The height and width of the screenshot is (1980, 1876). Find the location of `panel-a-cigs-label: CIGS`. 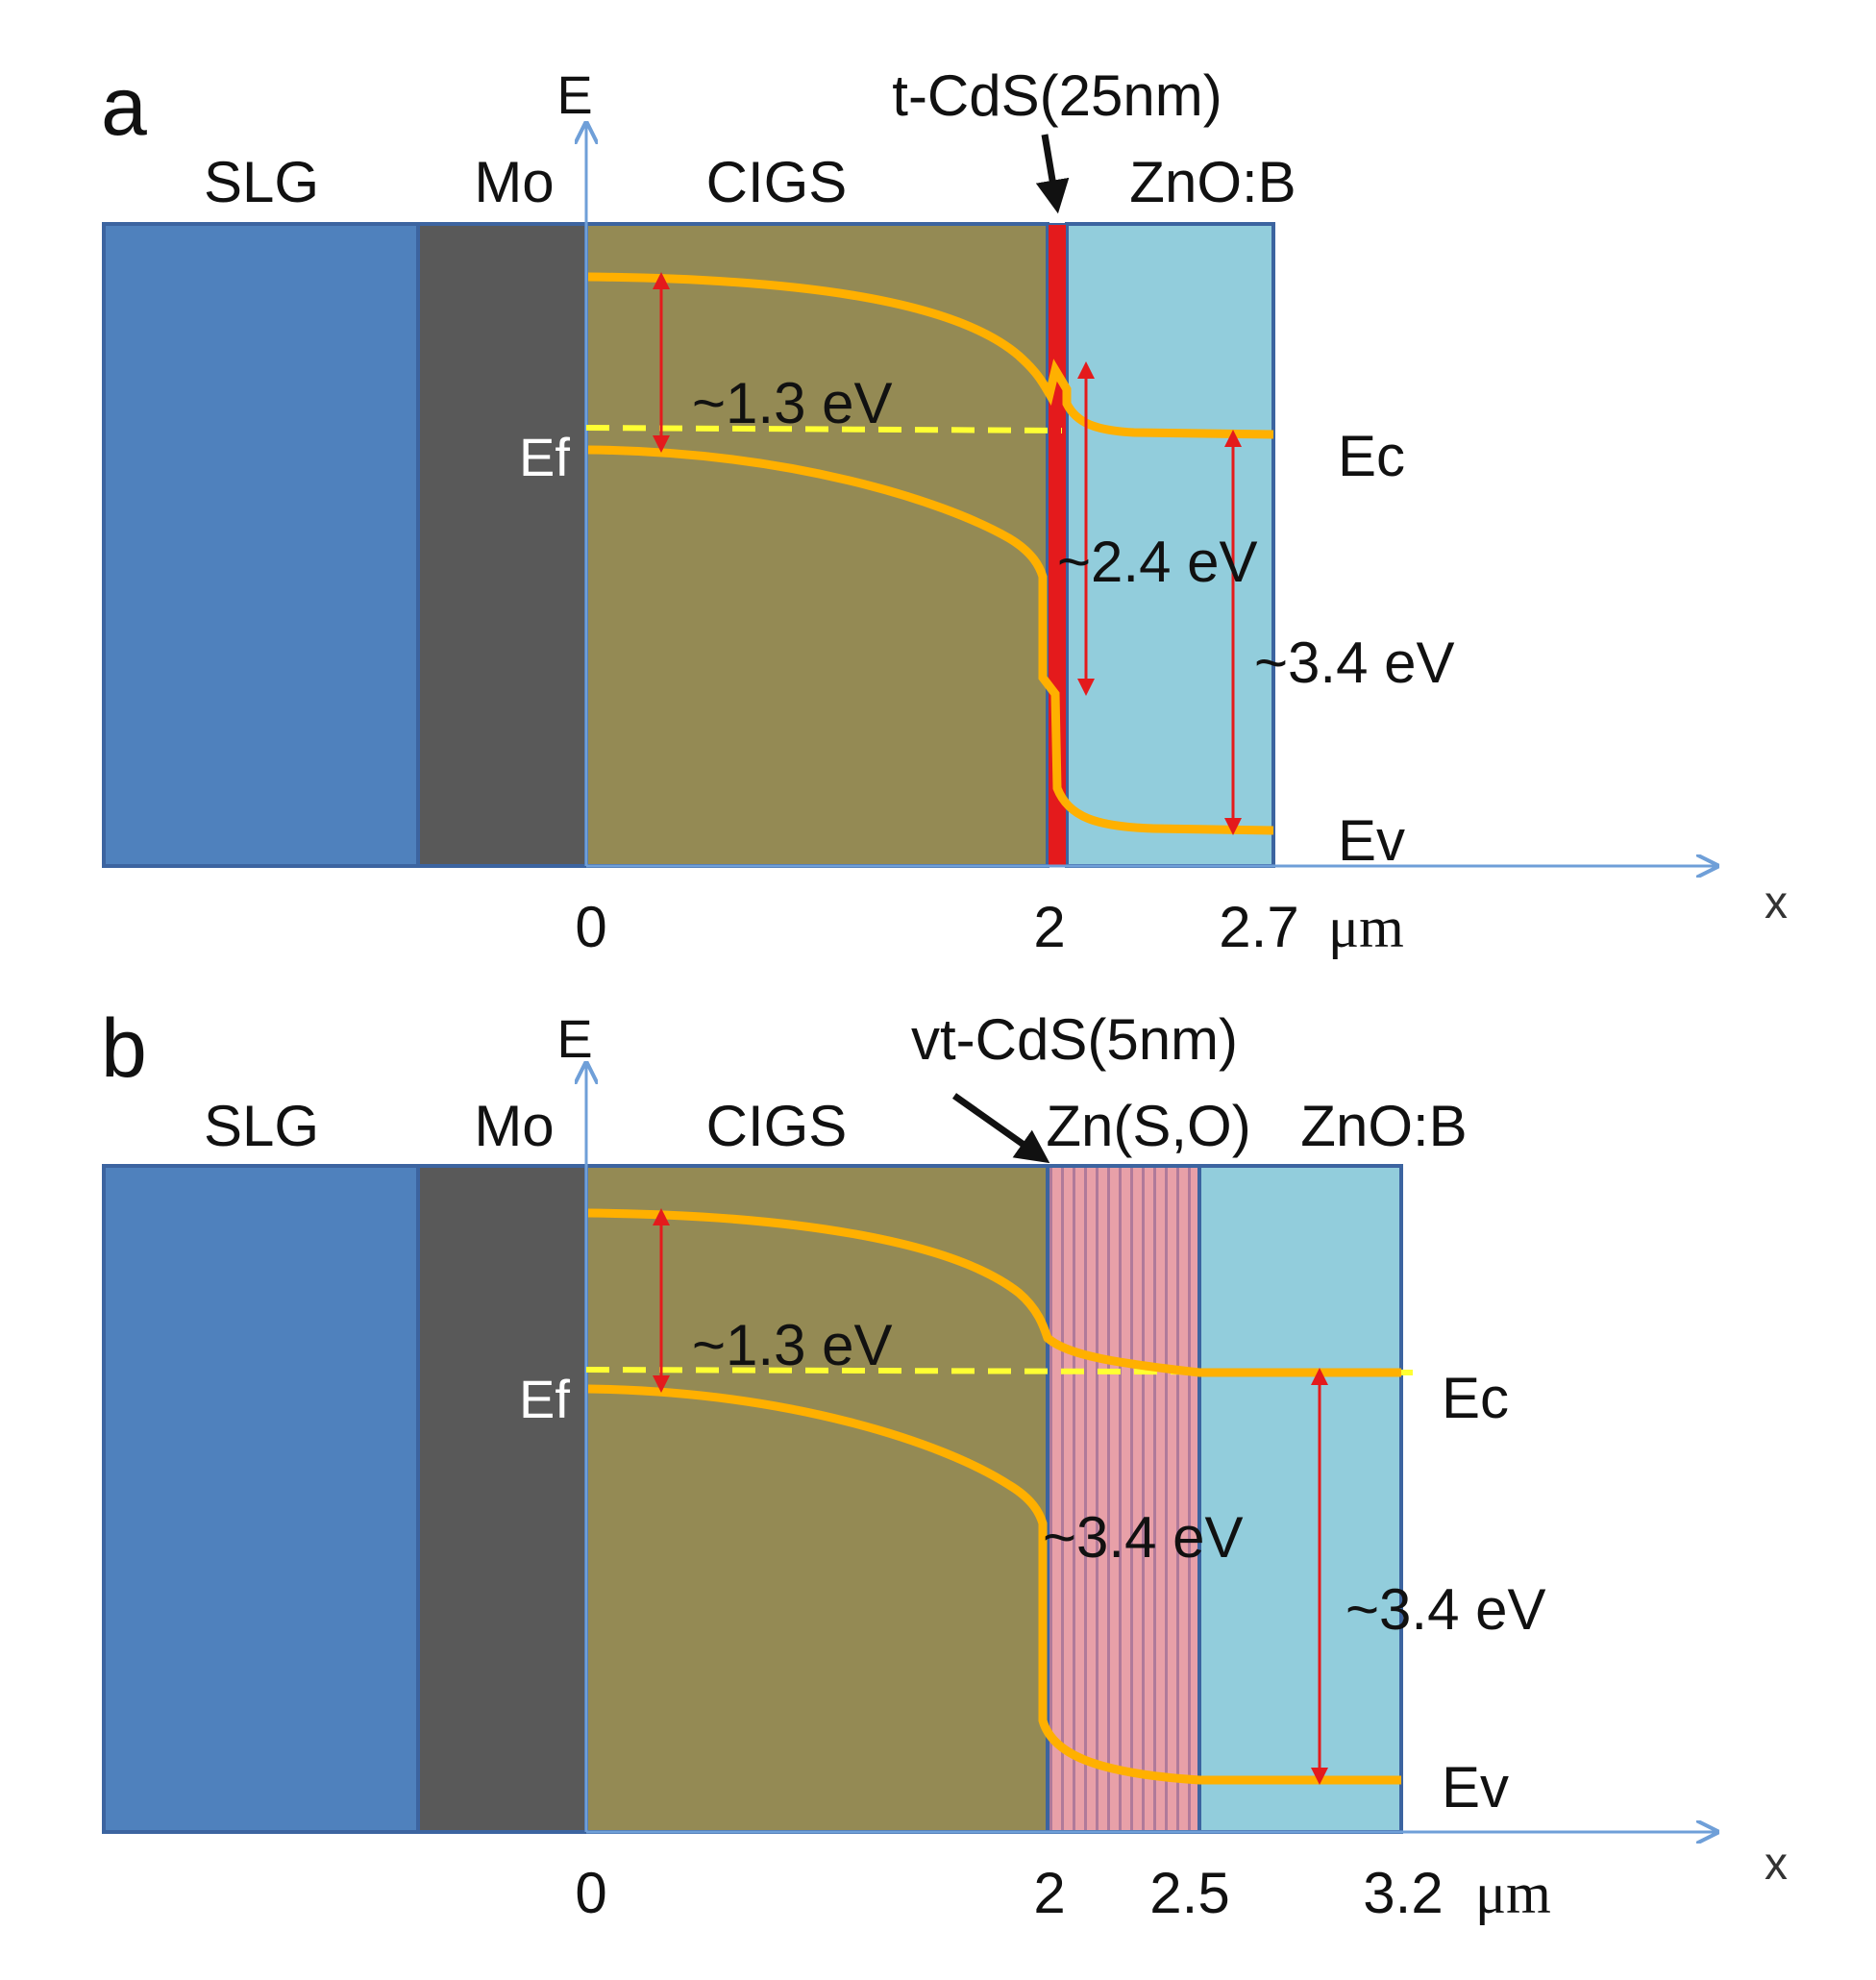

panel-a-cigs-label: CIGS is located at coordinates (777, 182).